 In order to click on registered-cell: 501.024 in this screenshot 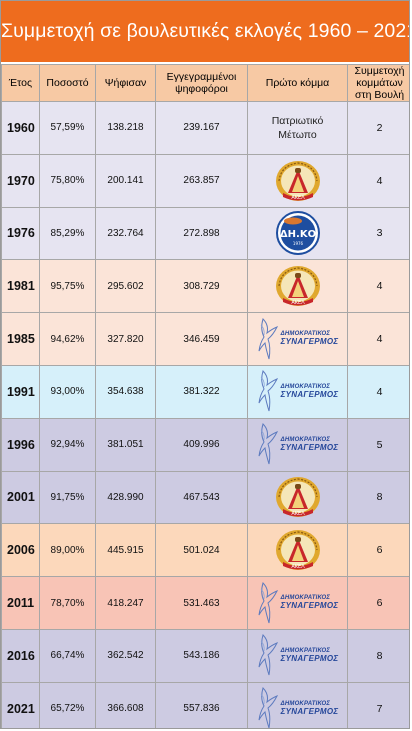, I will do `click(201, 550)`.